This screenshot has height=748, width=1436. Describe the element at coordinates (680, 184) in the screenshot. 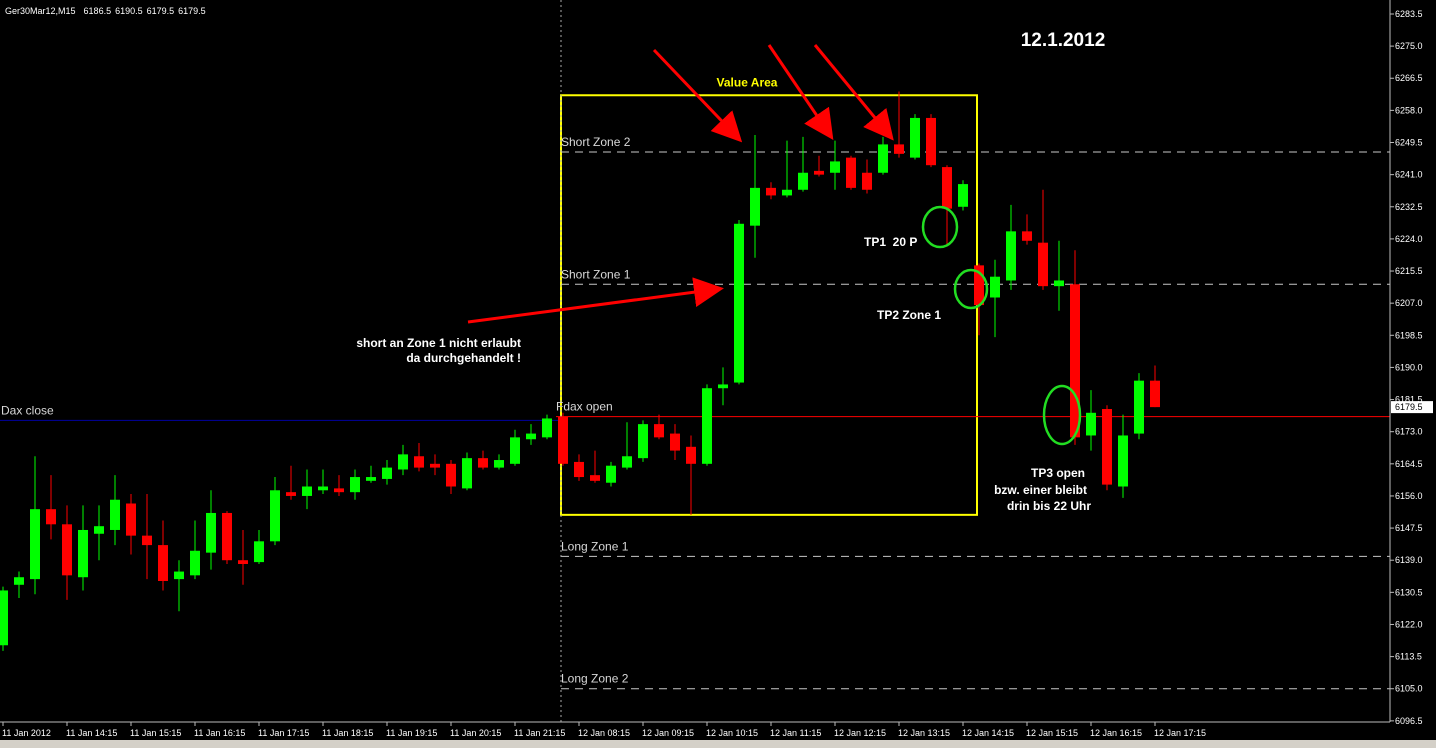

I see `arrows` at that location.